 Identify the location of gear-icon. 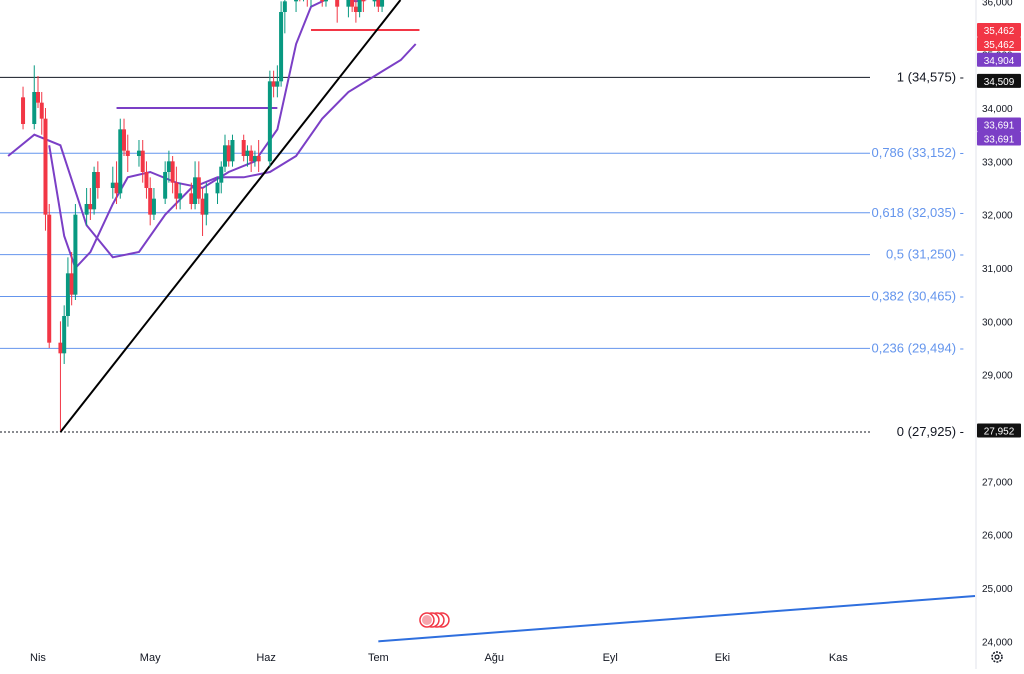
(997, 657).